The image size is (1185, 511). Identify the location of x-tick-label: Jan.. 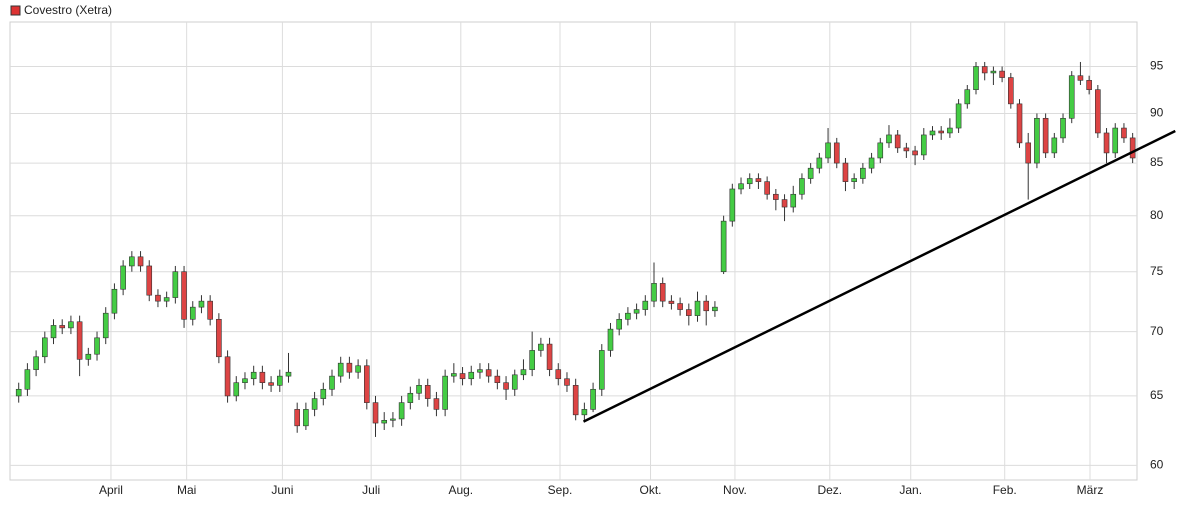
(910, 490).